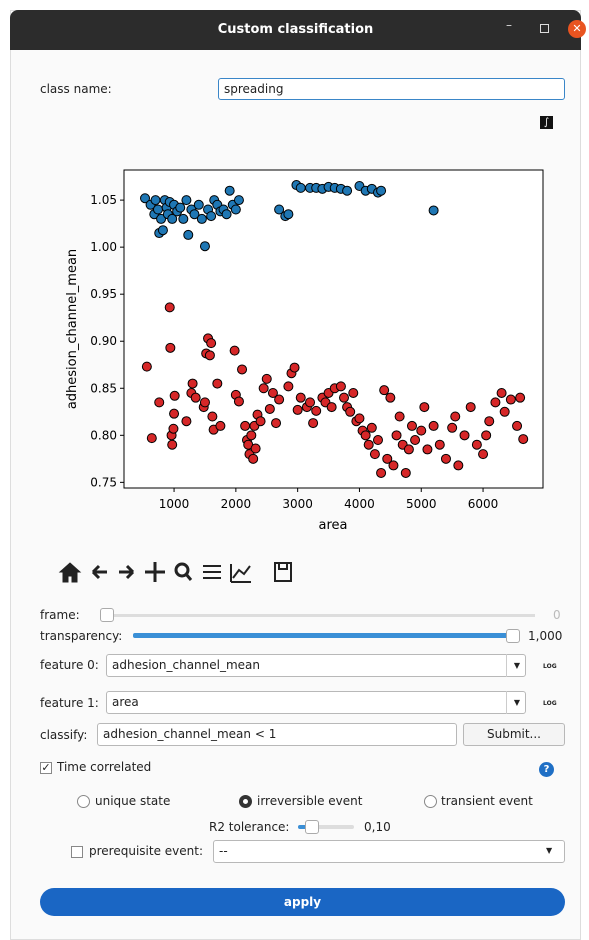  I want to click on class-name-input: spreading, so click(391, 89).